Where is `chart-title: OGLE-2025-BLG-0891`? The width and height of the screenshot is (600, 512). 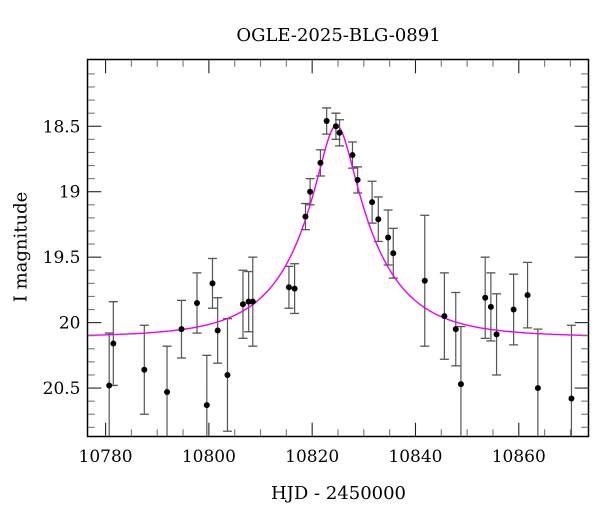 chart-title: OGLE-2025-BLG-0891 is located at coordinates (338, 35).